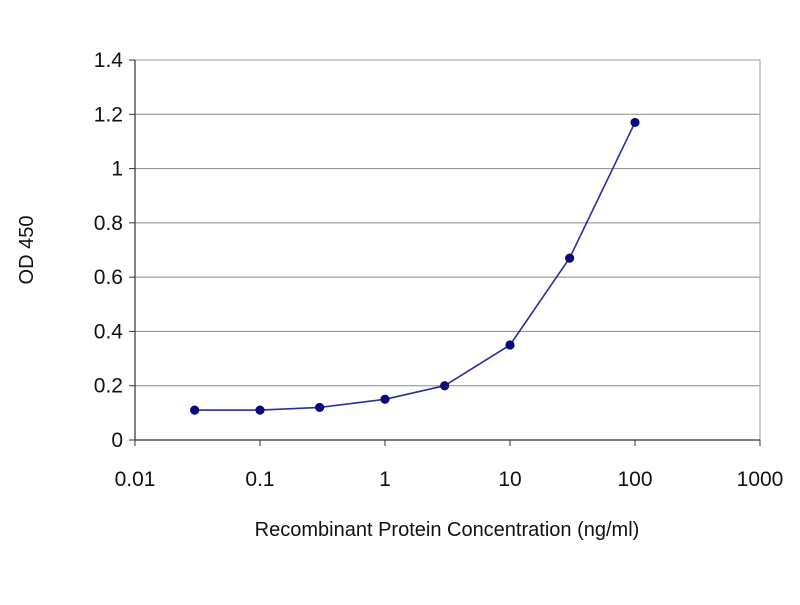 The height and width of the screenshot is (605, 800). Describe the element at coordinates (108, 277) in the screenshot. I see `y-tick-label: 0.6` at that location.